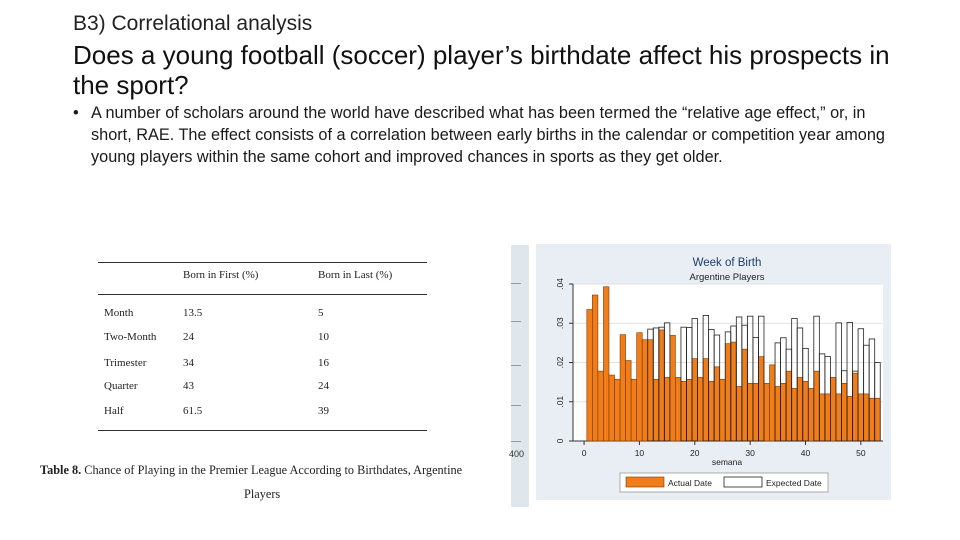  I want to click on cropped-chart-edge: 400, so click(519, 376).